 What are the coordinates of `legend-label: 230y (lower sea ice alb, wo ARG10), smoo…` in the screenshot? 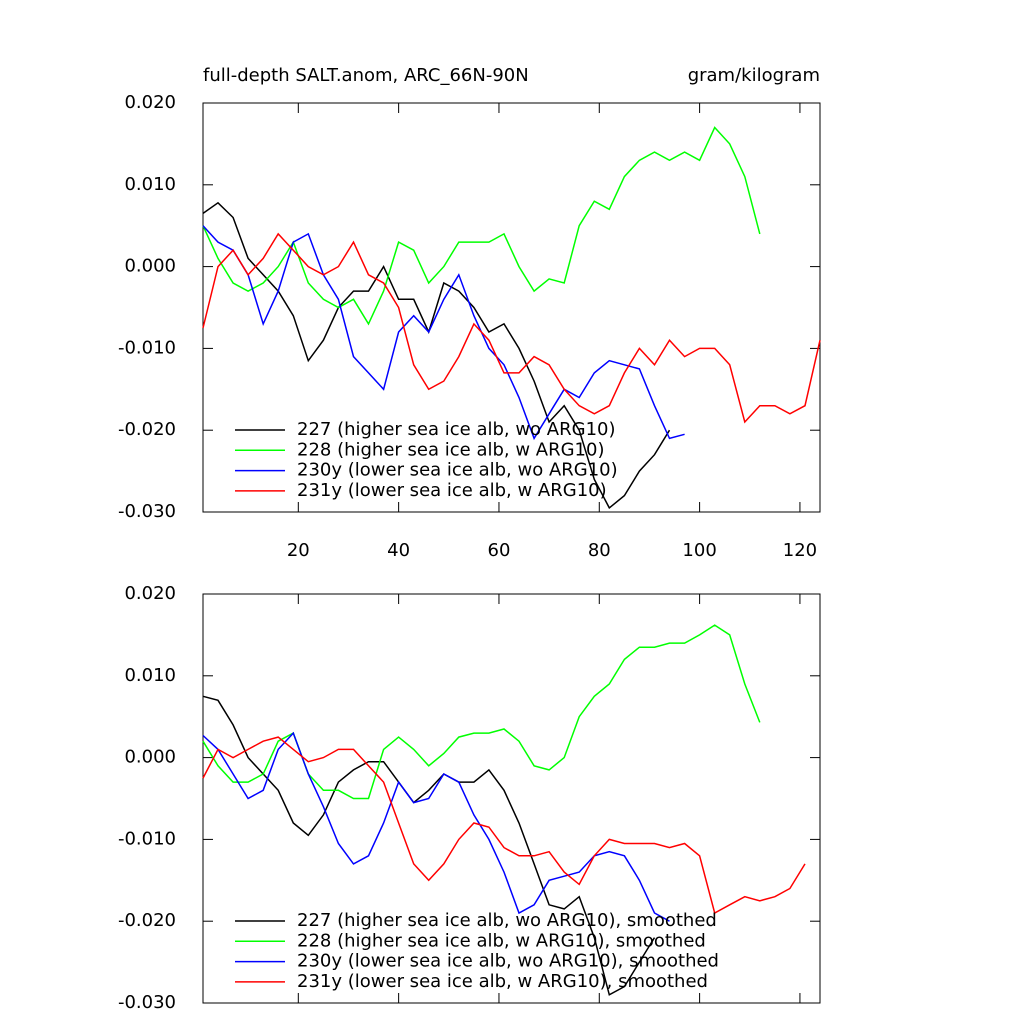 It's located at (508, 961).